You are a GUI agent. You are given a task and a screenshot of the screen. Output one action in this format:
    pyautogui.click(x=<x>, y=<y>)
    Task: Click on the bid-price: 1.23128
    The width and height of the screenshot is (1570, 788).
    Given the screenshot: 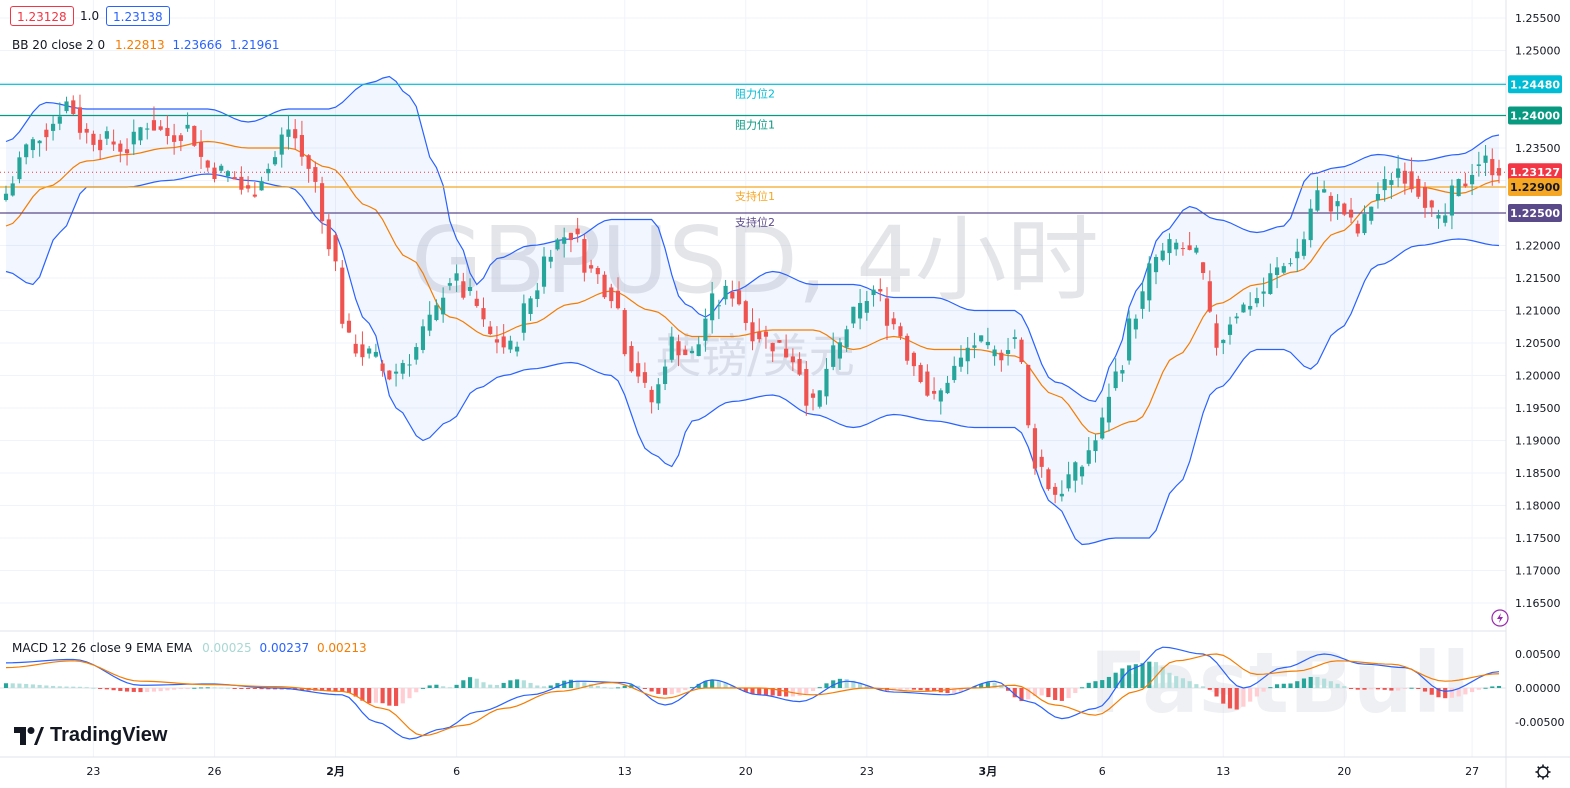 What is the action you would take?
    pyautogui.click(x=42, y=16)
    